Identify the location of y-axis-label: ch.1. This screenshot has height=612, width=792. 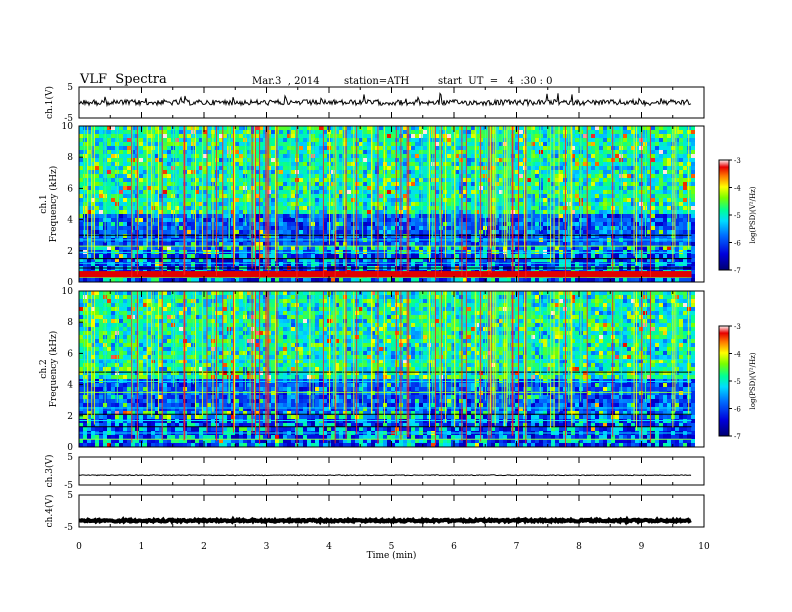
(44, 203).